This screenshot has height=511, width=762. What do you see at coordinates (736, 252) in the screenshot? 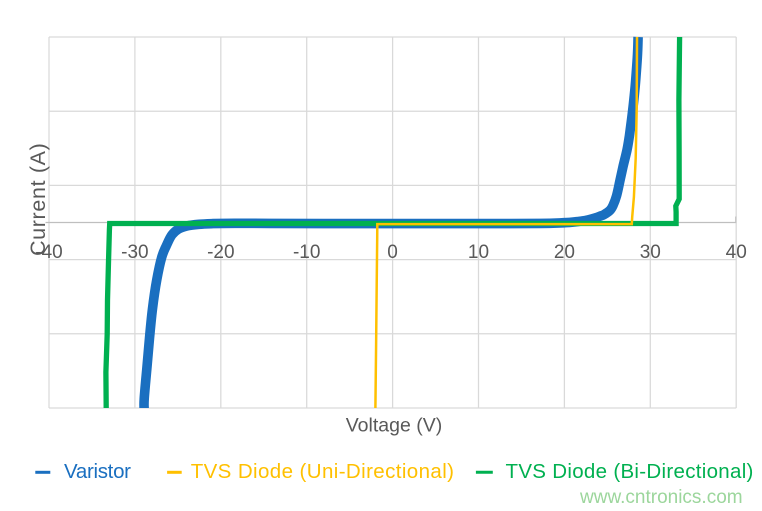
I see `svg-text: 40` at bounding box center [736, 252].